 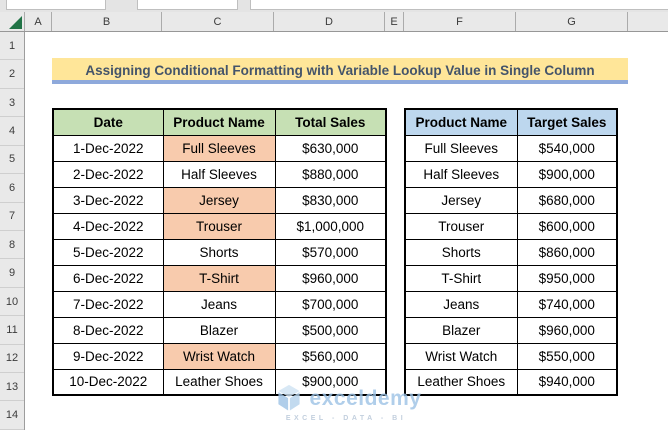 I want to click on table-row: Blazer $960,000, so click(x=511, y=330).